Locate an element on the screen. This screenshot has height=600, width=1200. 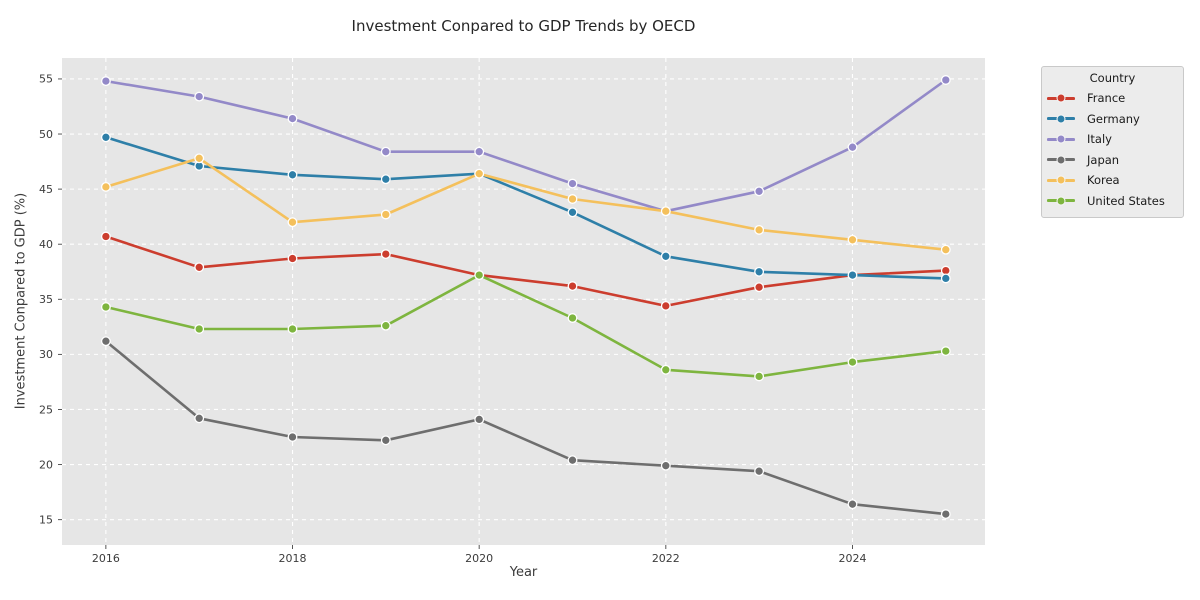
y-tick-label: 20 is located at coordinates (46, 464).